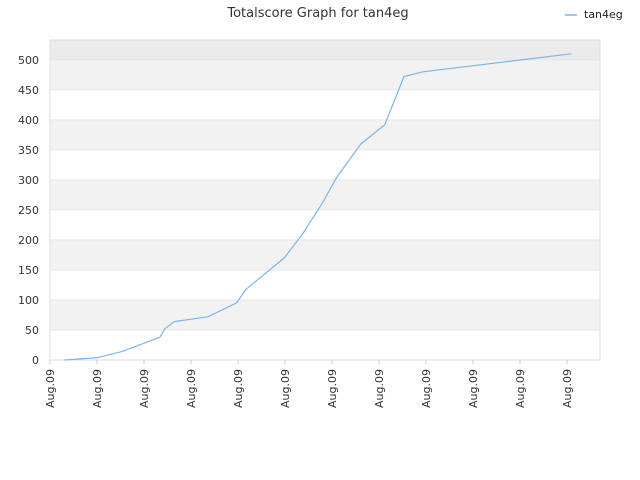  Describe the element at coordinates (317, 13) in the screenshot. I see `chart-title: Totalscore Graph for tan4eg` at that location.